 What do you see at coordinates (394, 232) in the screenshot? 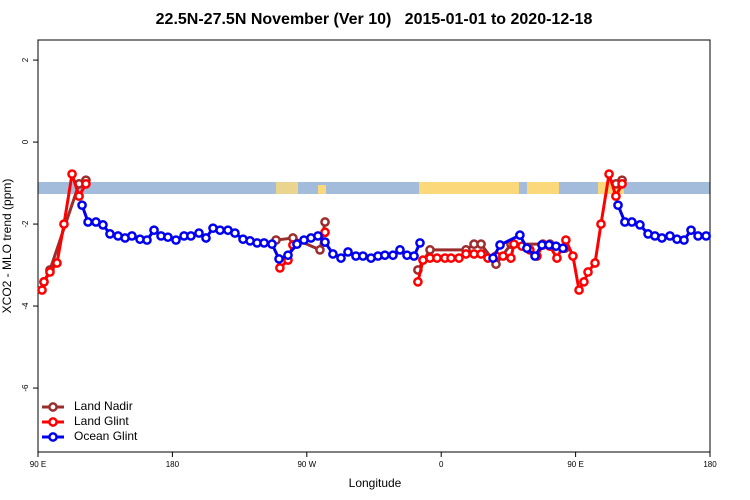
I see `series` at bounding box center [394, 232].